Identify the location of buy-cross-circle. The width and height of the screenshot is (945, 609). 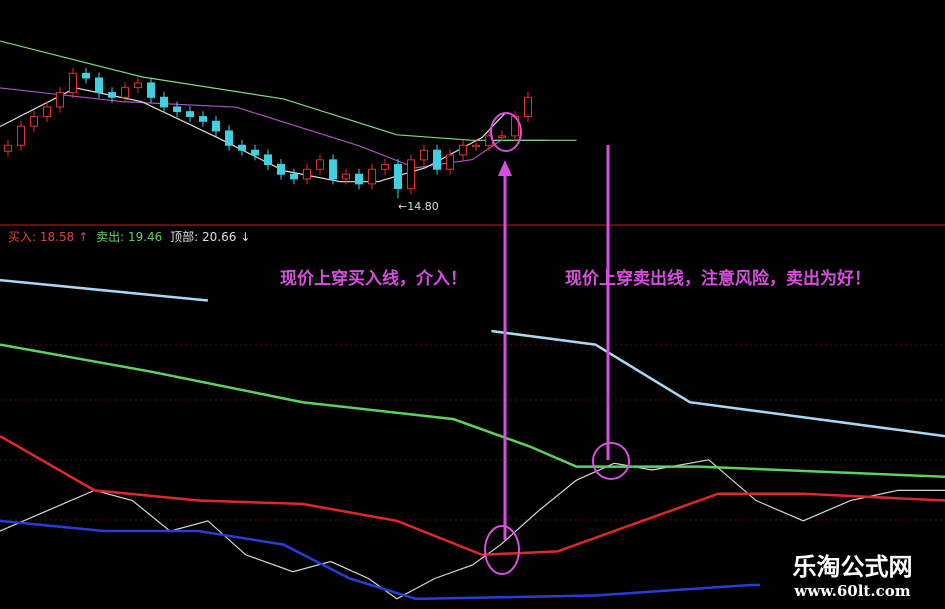
(502, 550).